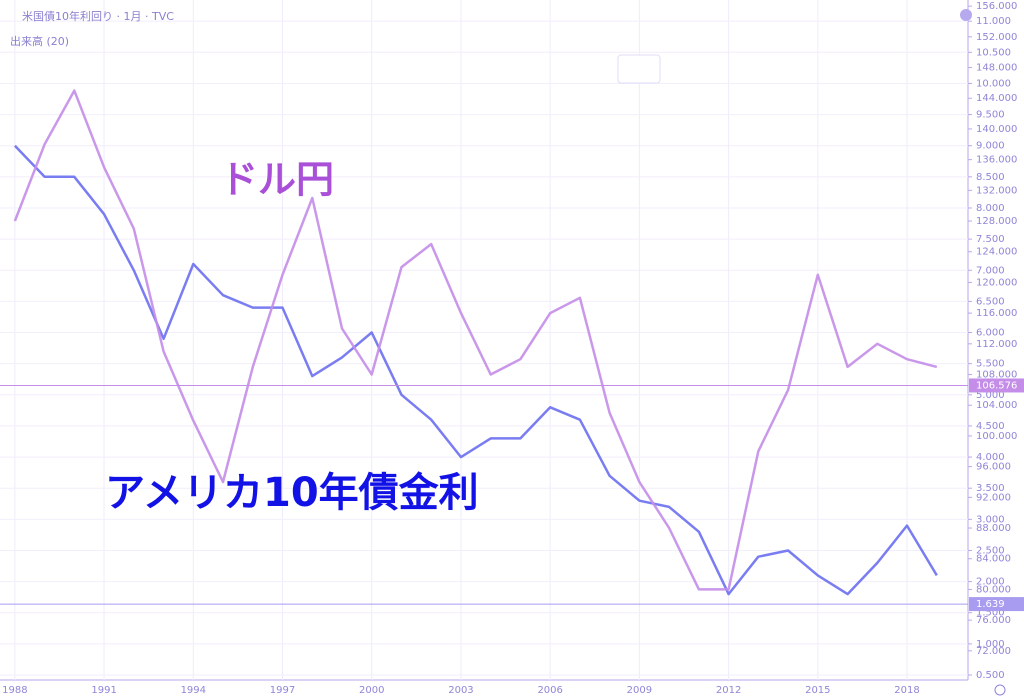 Image resolution: width=1024 pixels, height=700 pixels. I want to click on y-tick-label: 5.000, so click(990, 395).